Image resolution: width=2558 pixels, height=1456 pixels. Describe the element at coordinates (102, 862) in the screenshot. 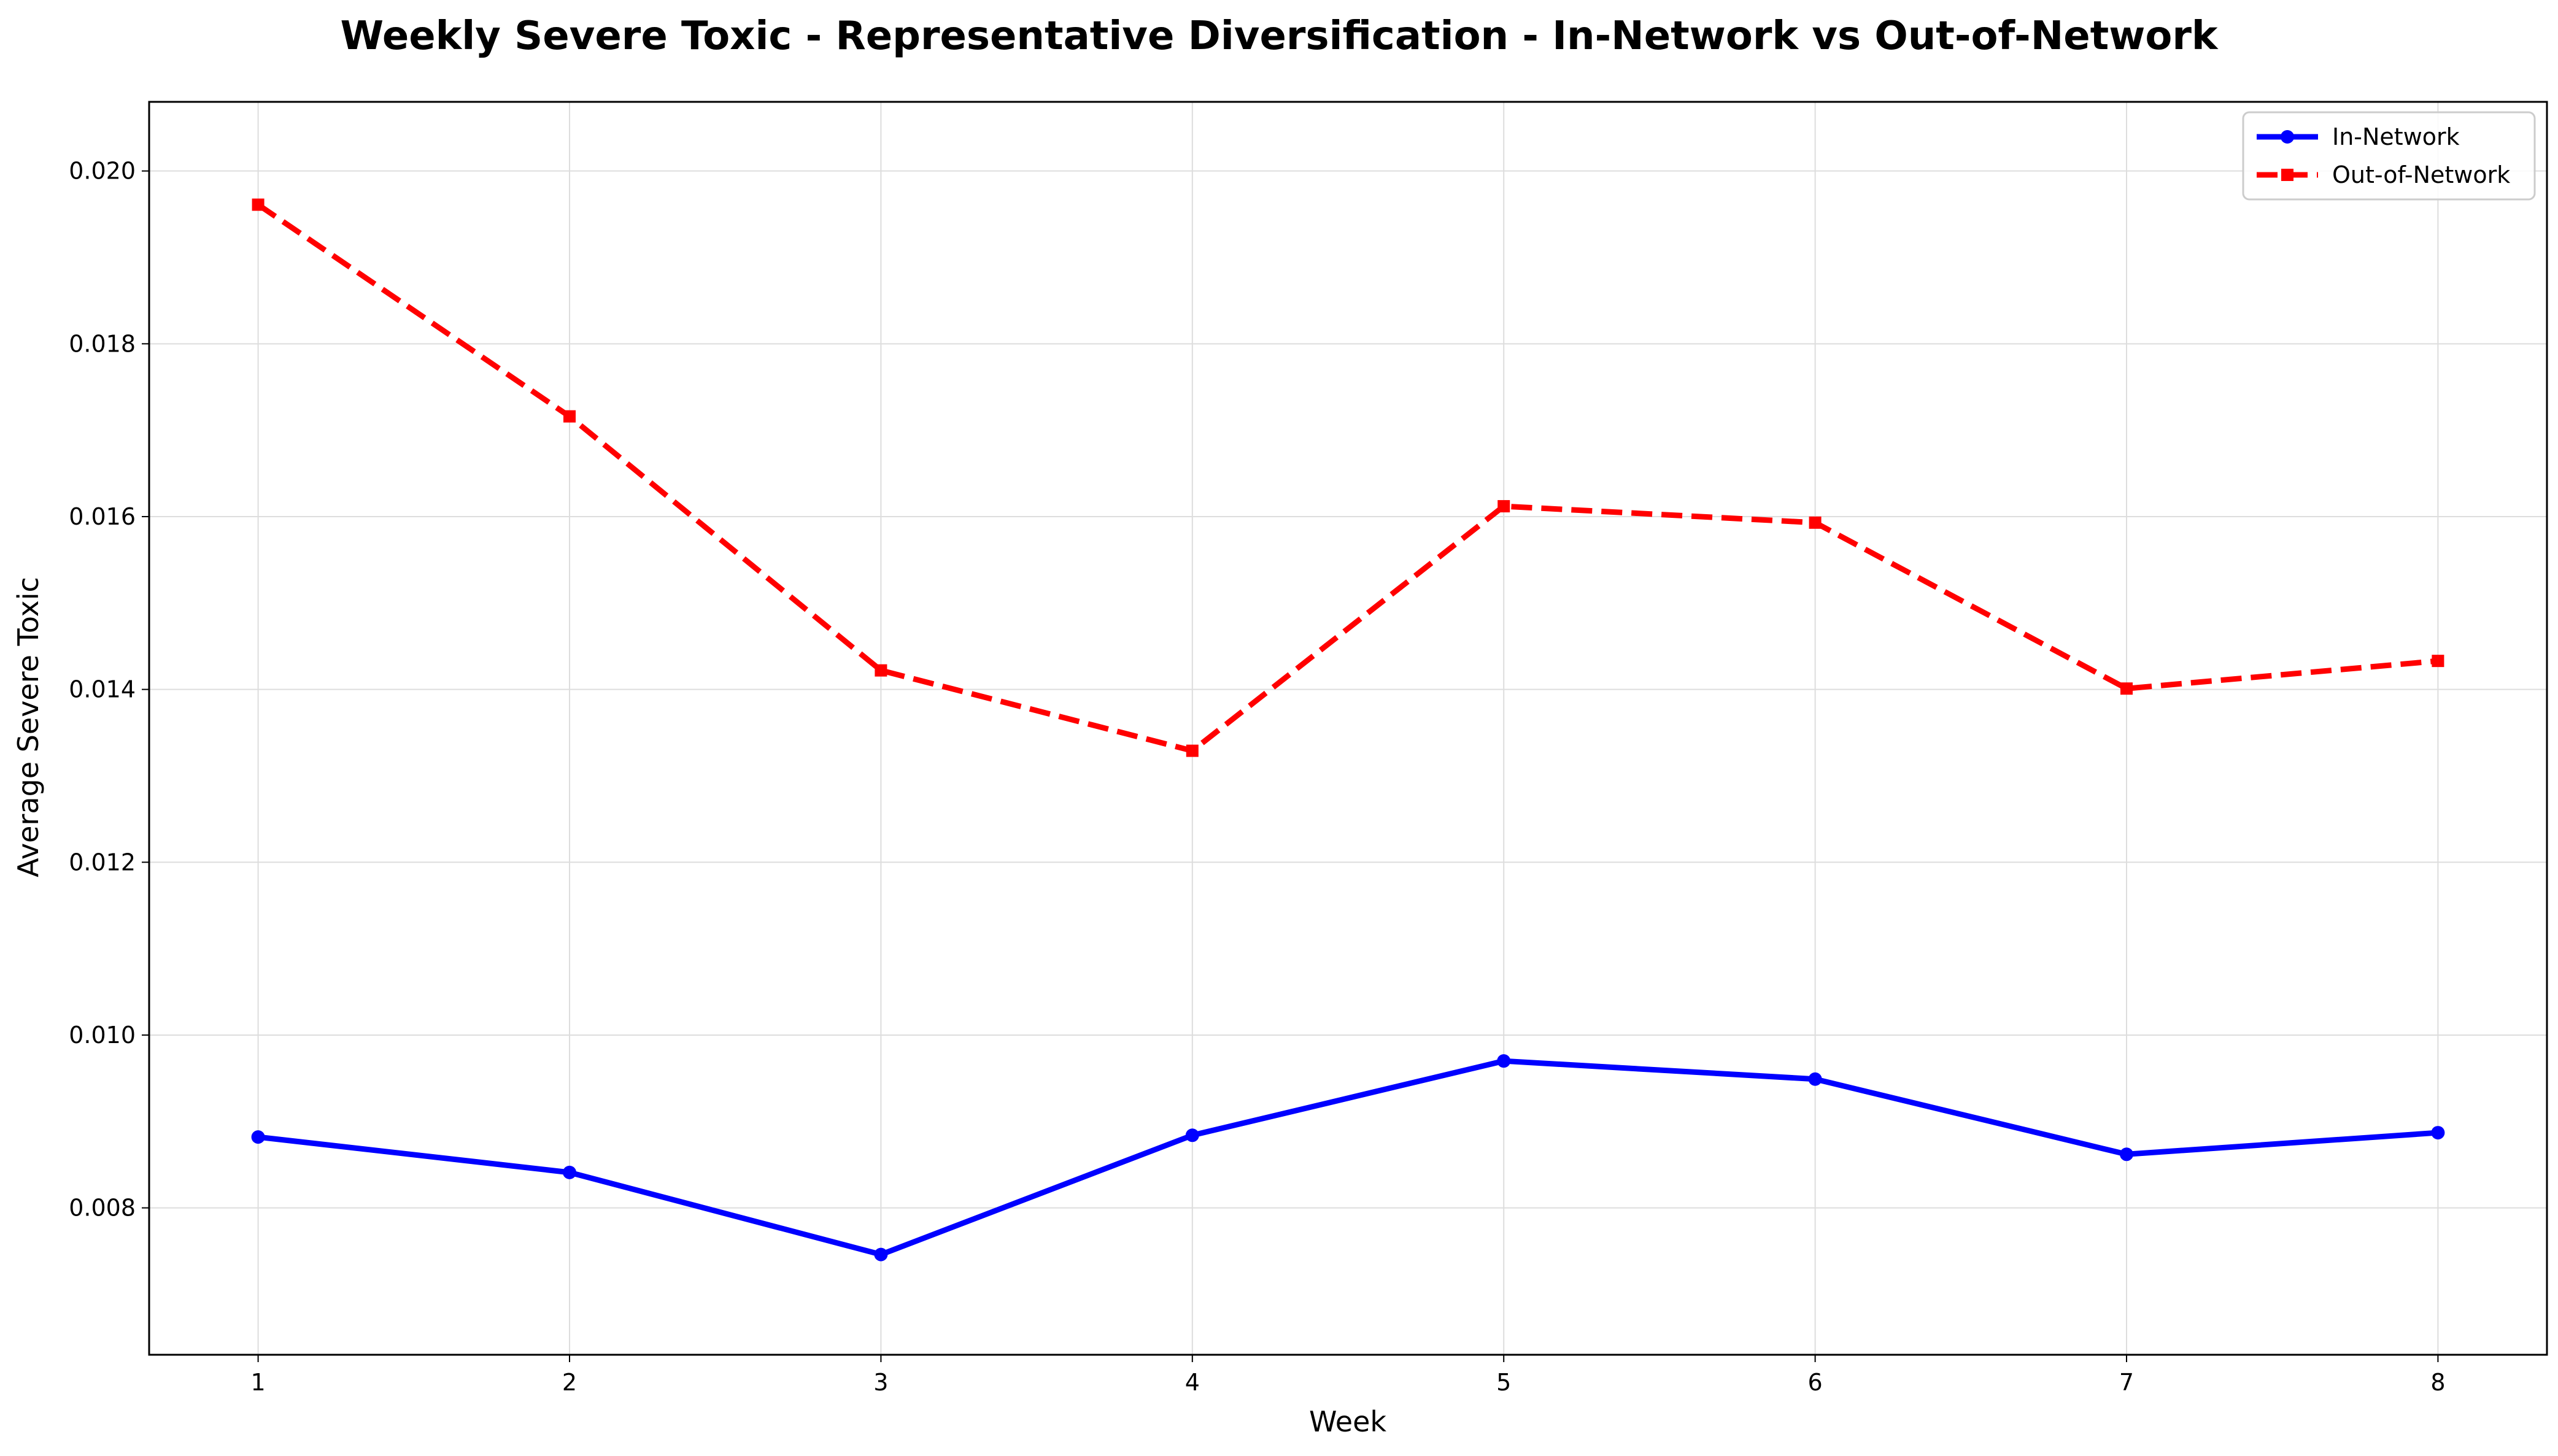

I see `y-tick-label: 0.012` at that location.